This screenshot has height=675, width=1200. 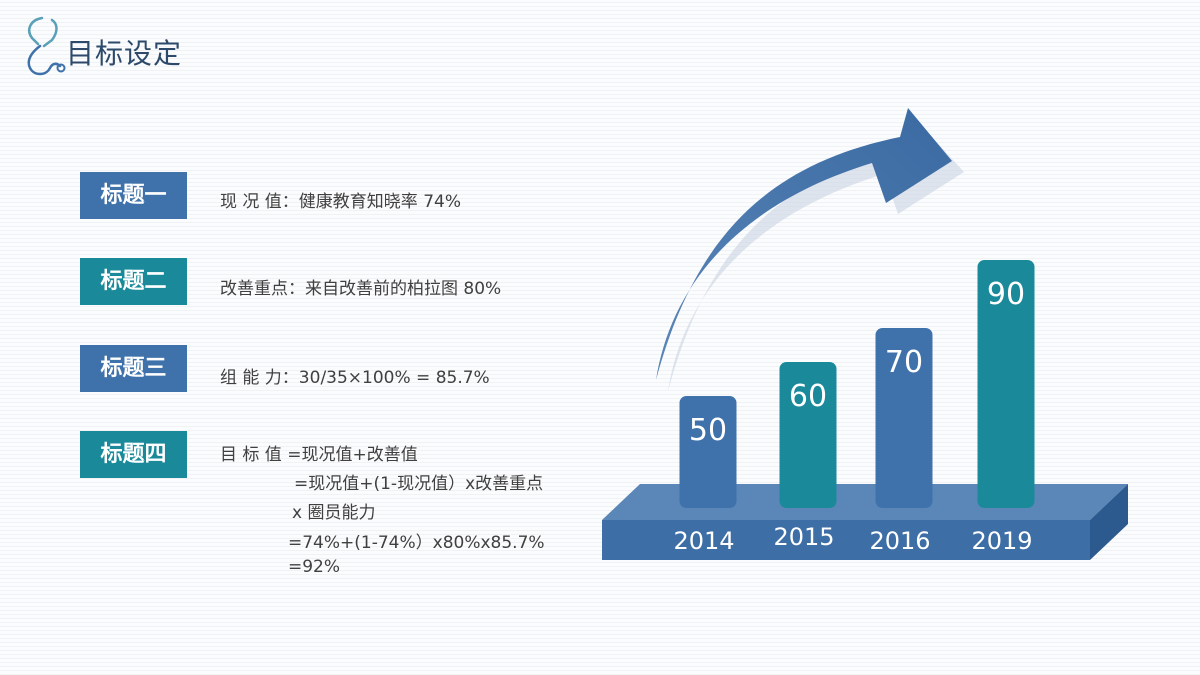 What do you see at coordinates (852, 539) in the screenshot?
I see `x-tick-labels: 2014 2015 2016 2019` at bounding box center [852, 539].